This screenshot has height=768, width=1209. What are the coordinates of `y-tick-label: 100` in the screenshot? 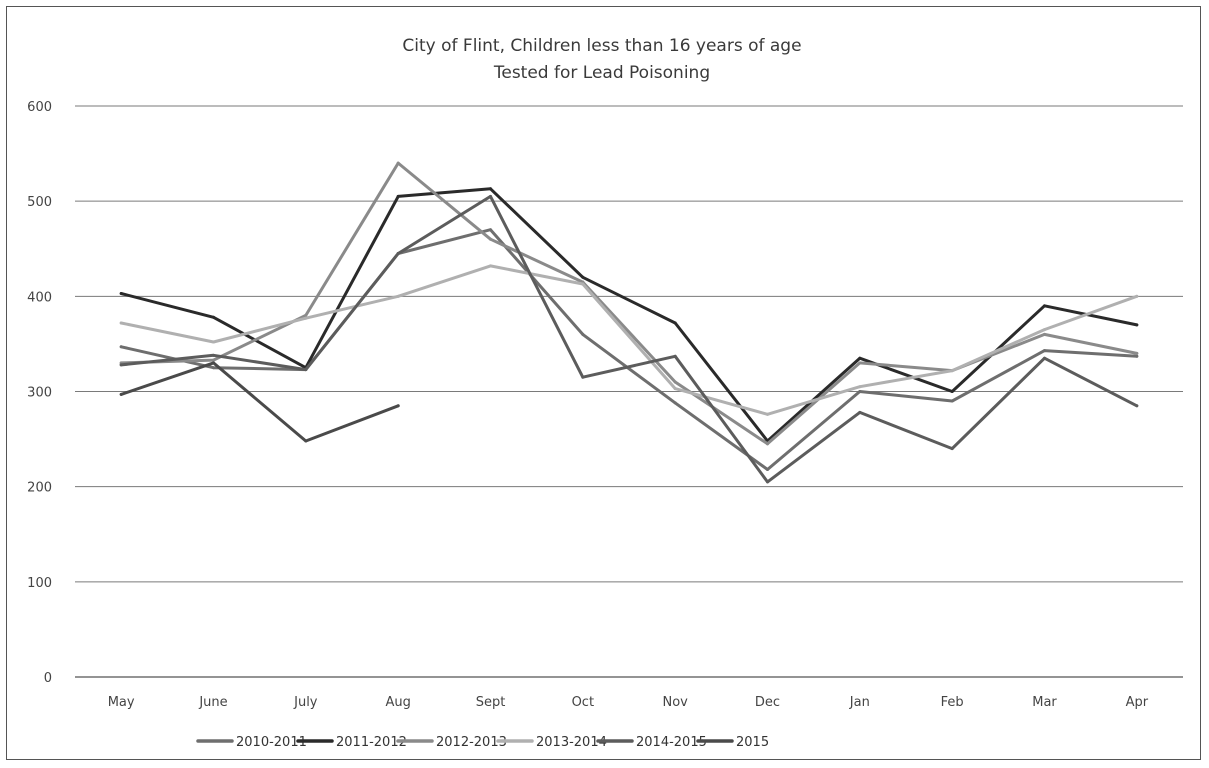 It's located at (39, 583).